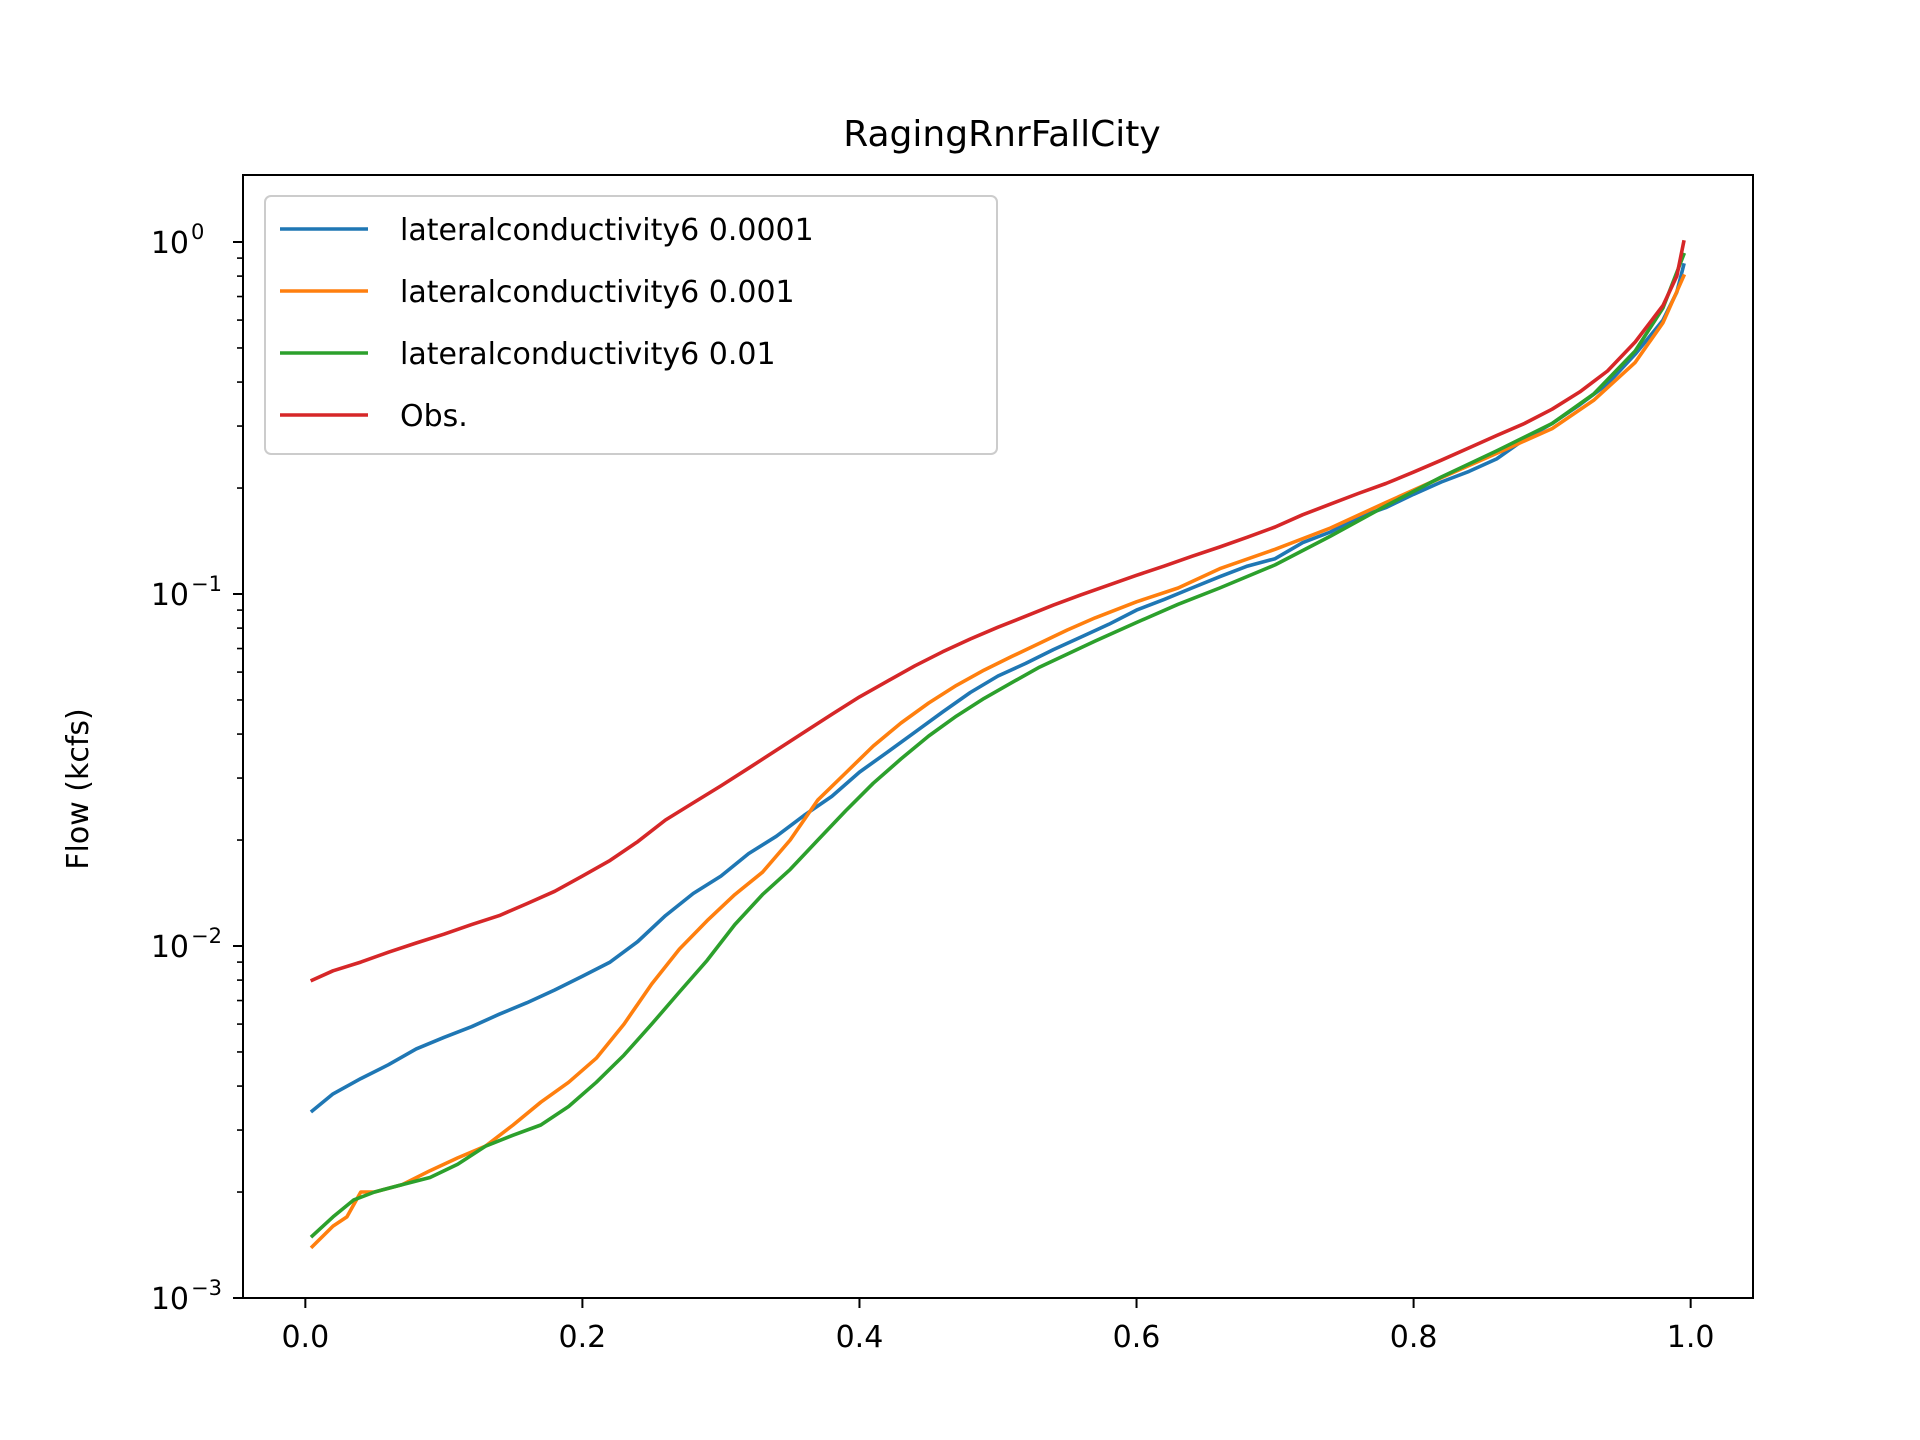 Image resolution: width=1920 pixels, height=1440 pixels. What do you see at coordinates (78, 788) in the screenshot?
I see `y-axis-label: Flow (kcfs)` at bounding box center [78, 788].